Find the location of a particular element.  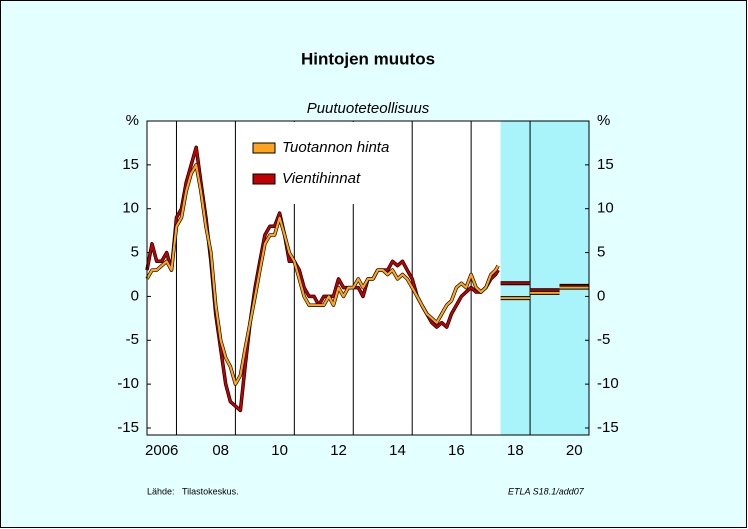

y-tick-label: 0 is located at coordinates (135, 295).